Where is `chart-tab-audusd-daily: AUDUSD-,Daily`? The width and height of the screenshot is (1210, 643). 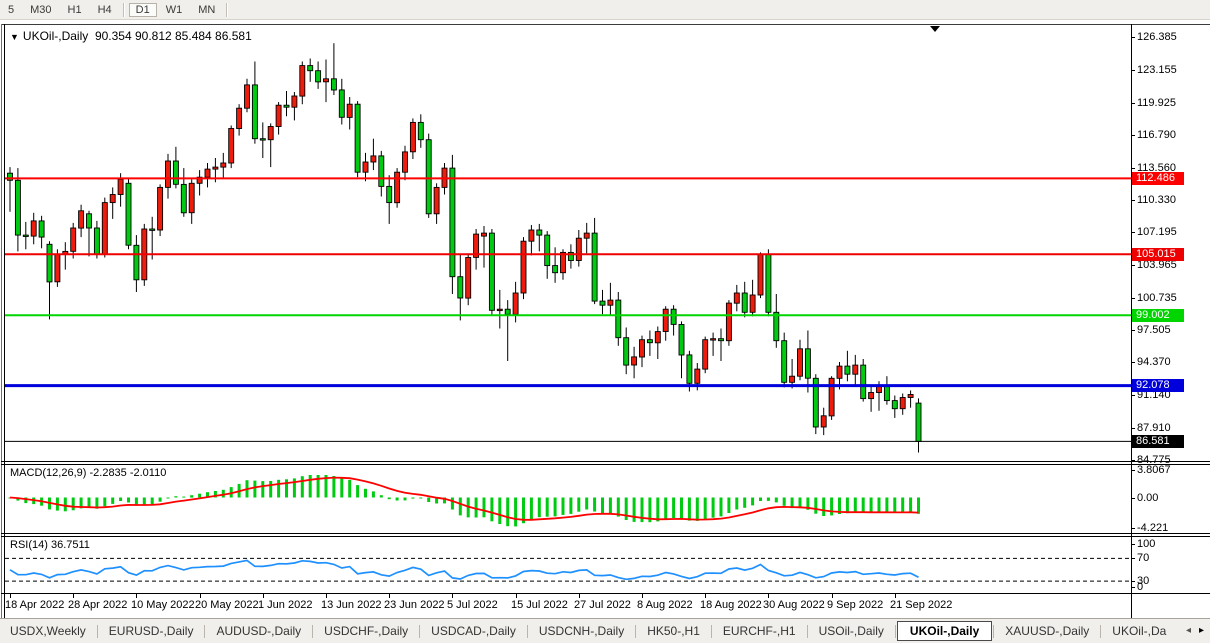
chart-tab-audusd-daily: AUDUSD-,Daily is located at coordinates (259, 631).